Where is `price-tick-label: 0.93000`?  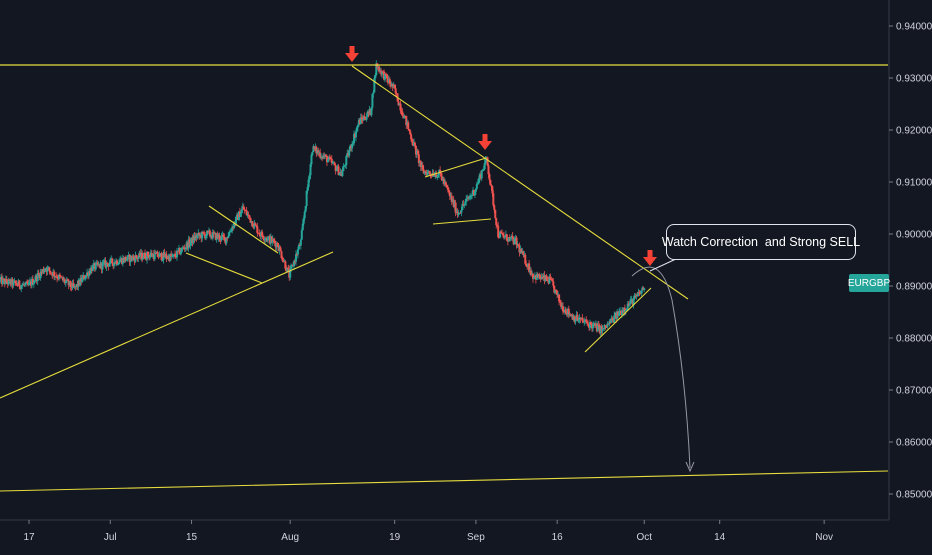
price-tick-label: 0.93000 is located at coordinates (914, 79).